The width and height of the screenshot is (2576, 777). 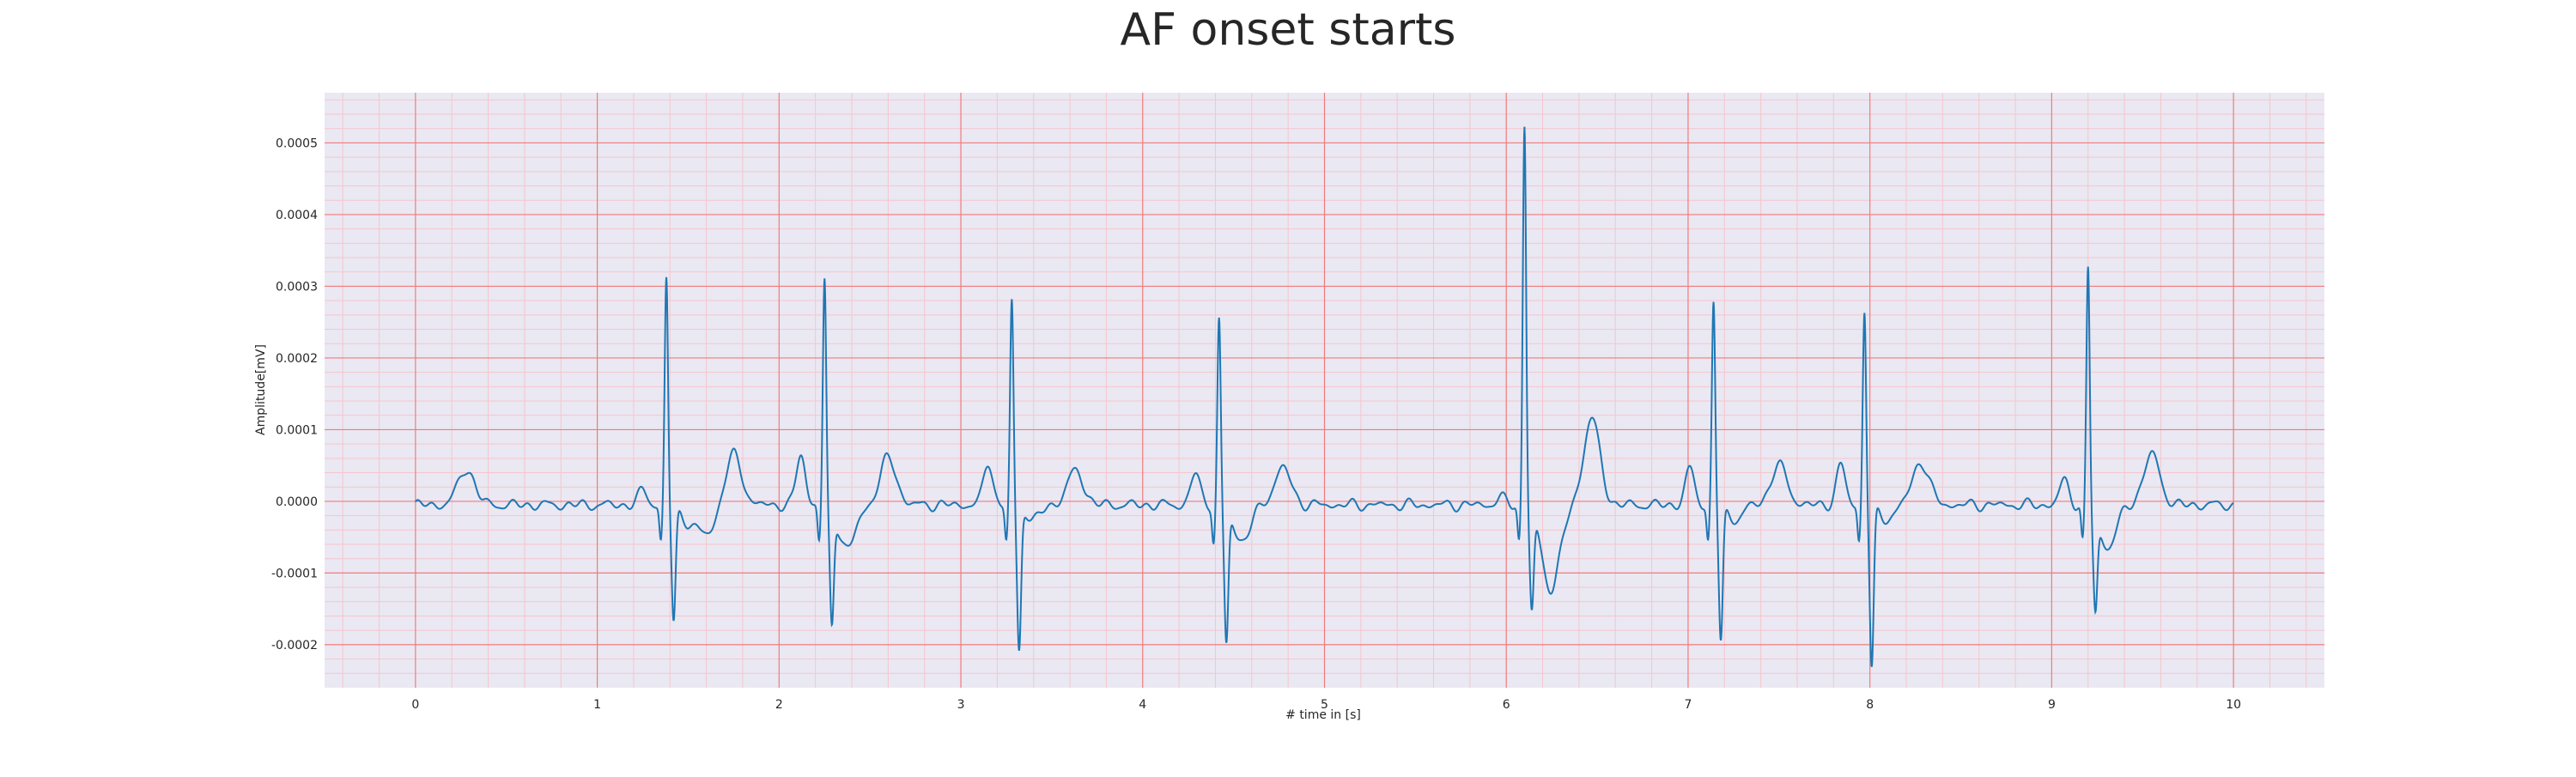 I want to click on y-axis-label: Amplitude[mV], so click(x=261, y=389).